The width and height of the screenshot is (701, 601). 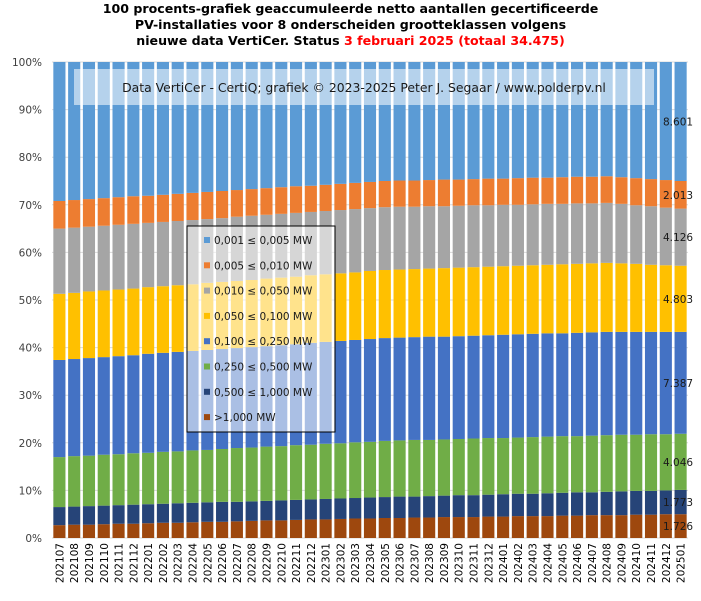 What do you see at coordinates (258, 342) in the screenshot?
I see `legend-item: 0,100 ≤ 0,250 MW` at bounding box center [258, 342].